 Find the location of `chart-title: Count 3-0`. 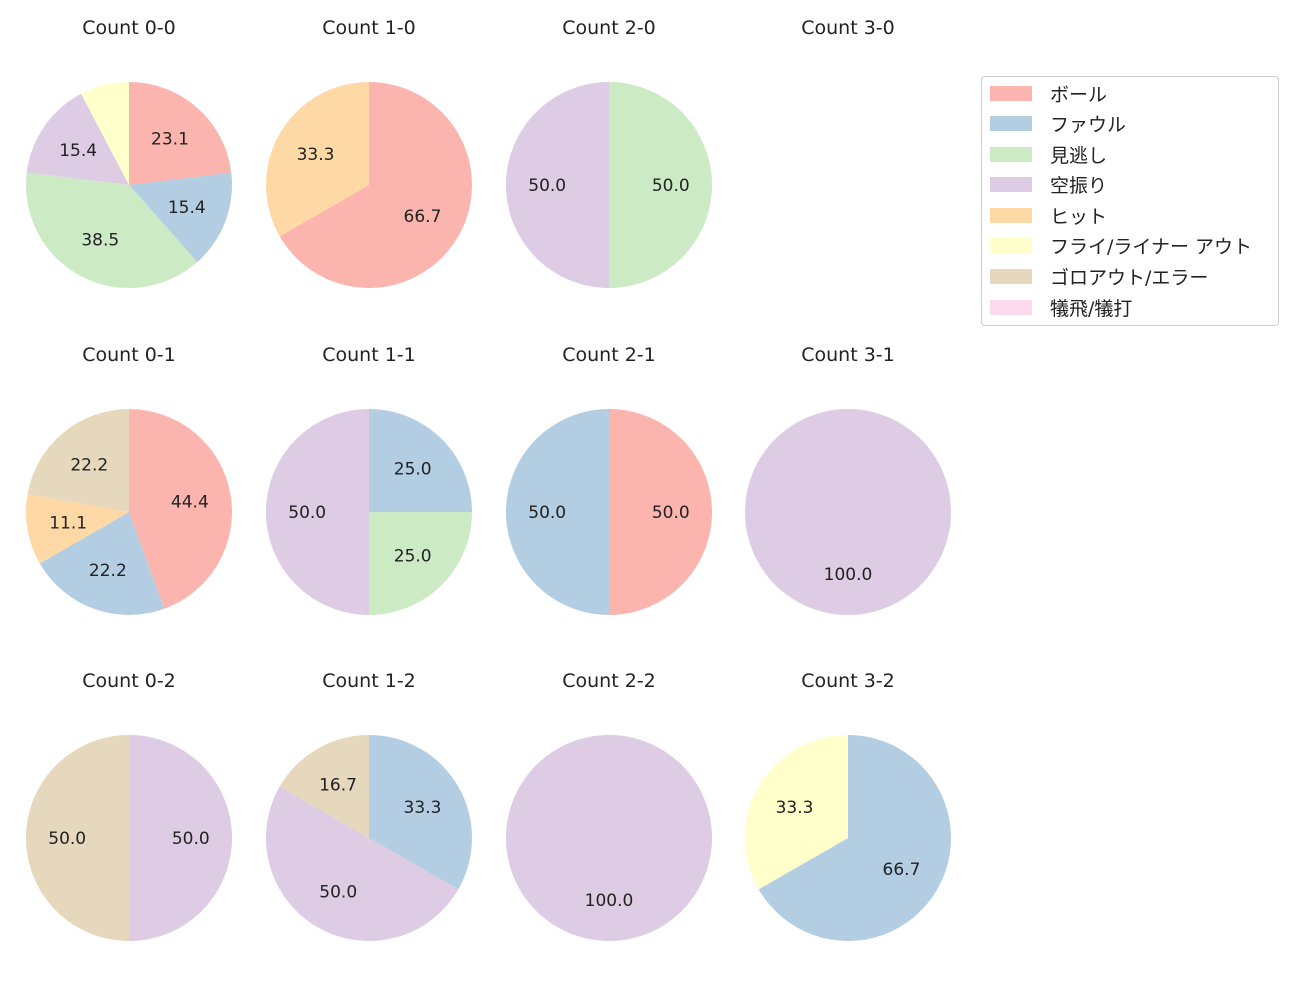

chart-title: Count 3-0 is located at coordinates (848, 28).